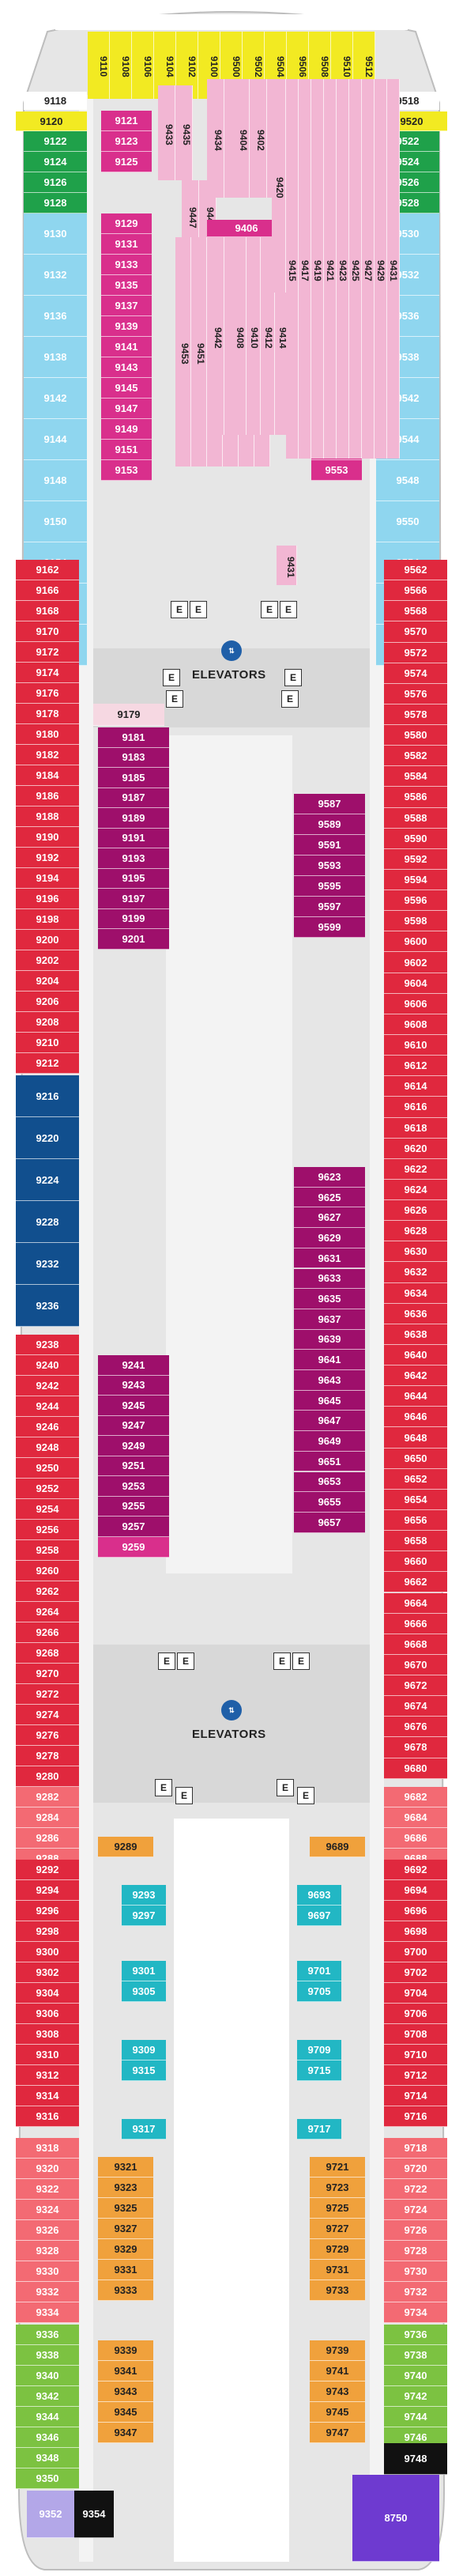 This screenshot has height=2576, width=463. Describe the element at coordinates (125, 2270) in the screenshot. I see `cabin-9331: 9331` at that location.